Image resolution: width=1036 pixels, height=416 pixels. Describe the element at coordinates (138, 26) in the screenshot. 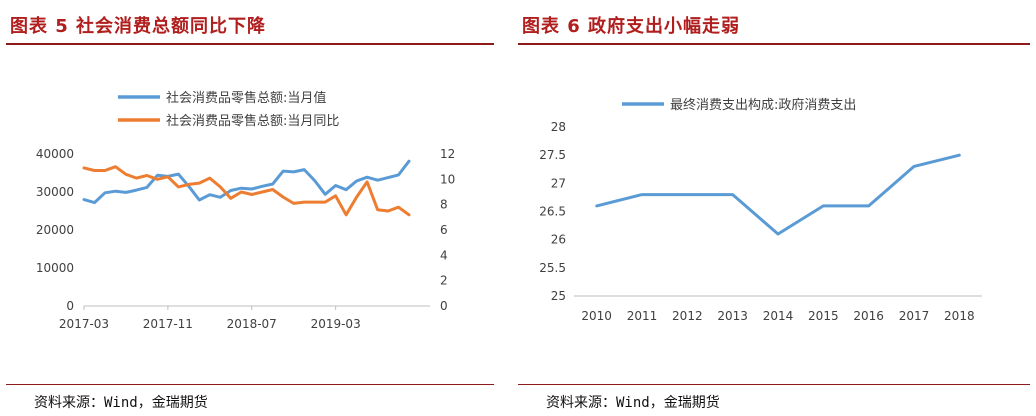

I see `left-figure-title: 图表 5 社会消费总额同比下降` at that location.